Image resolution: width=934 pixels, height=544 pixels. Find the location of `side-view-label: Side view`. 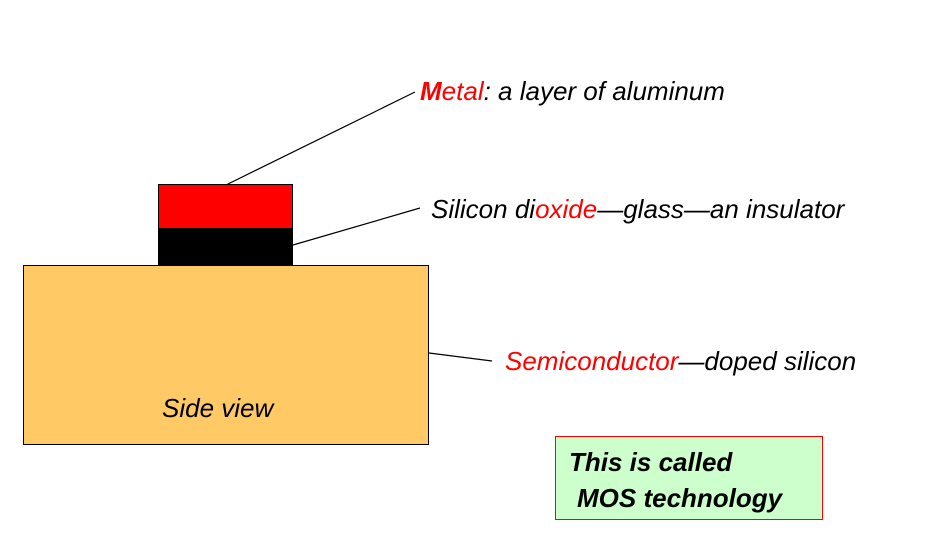

side-view-label: Side view is located at coordinates (218, 408).